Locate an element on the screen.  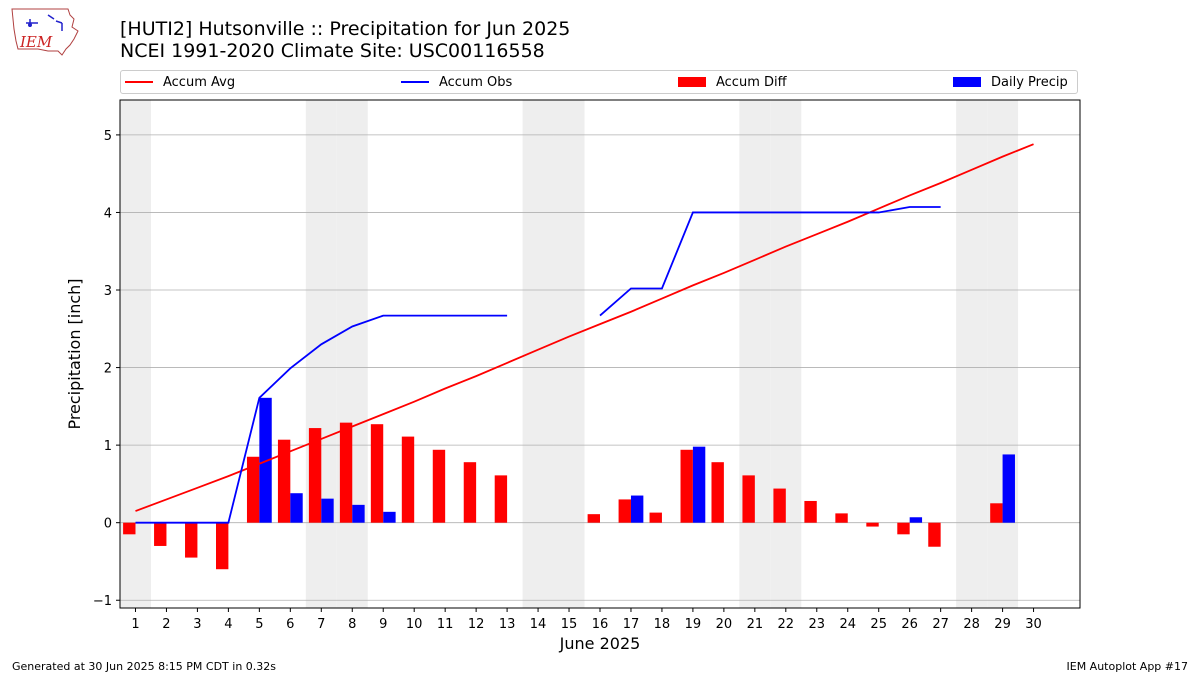
legend-item-daily-precip: Daily Precip is located at coordinates (1010, 82).